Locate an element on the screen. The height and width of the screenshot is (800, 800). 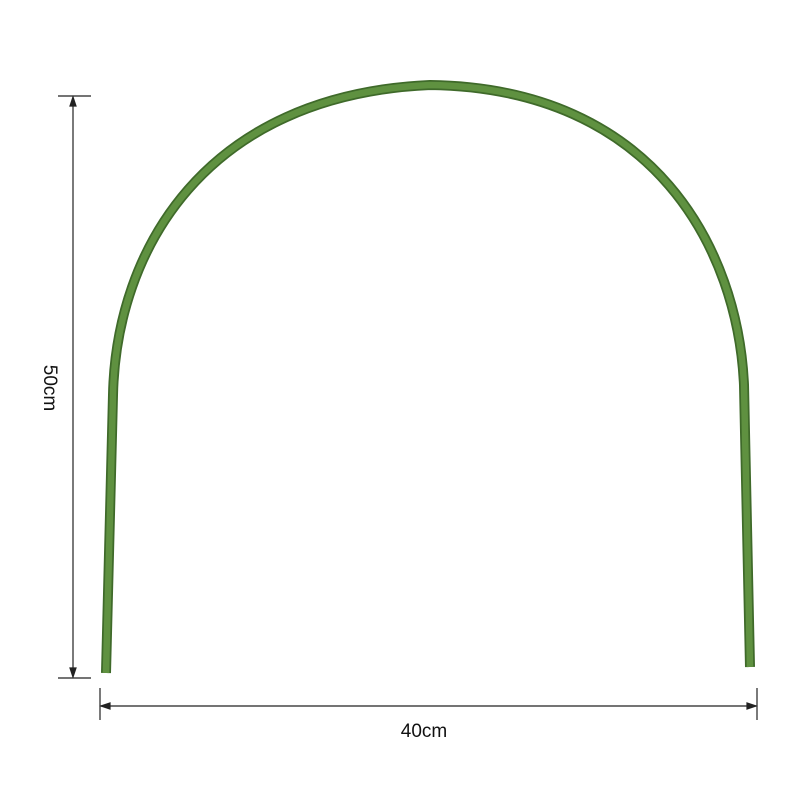
width-dimension is located at coordinates (428, 704).